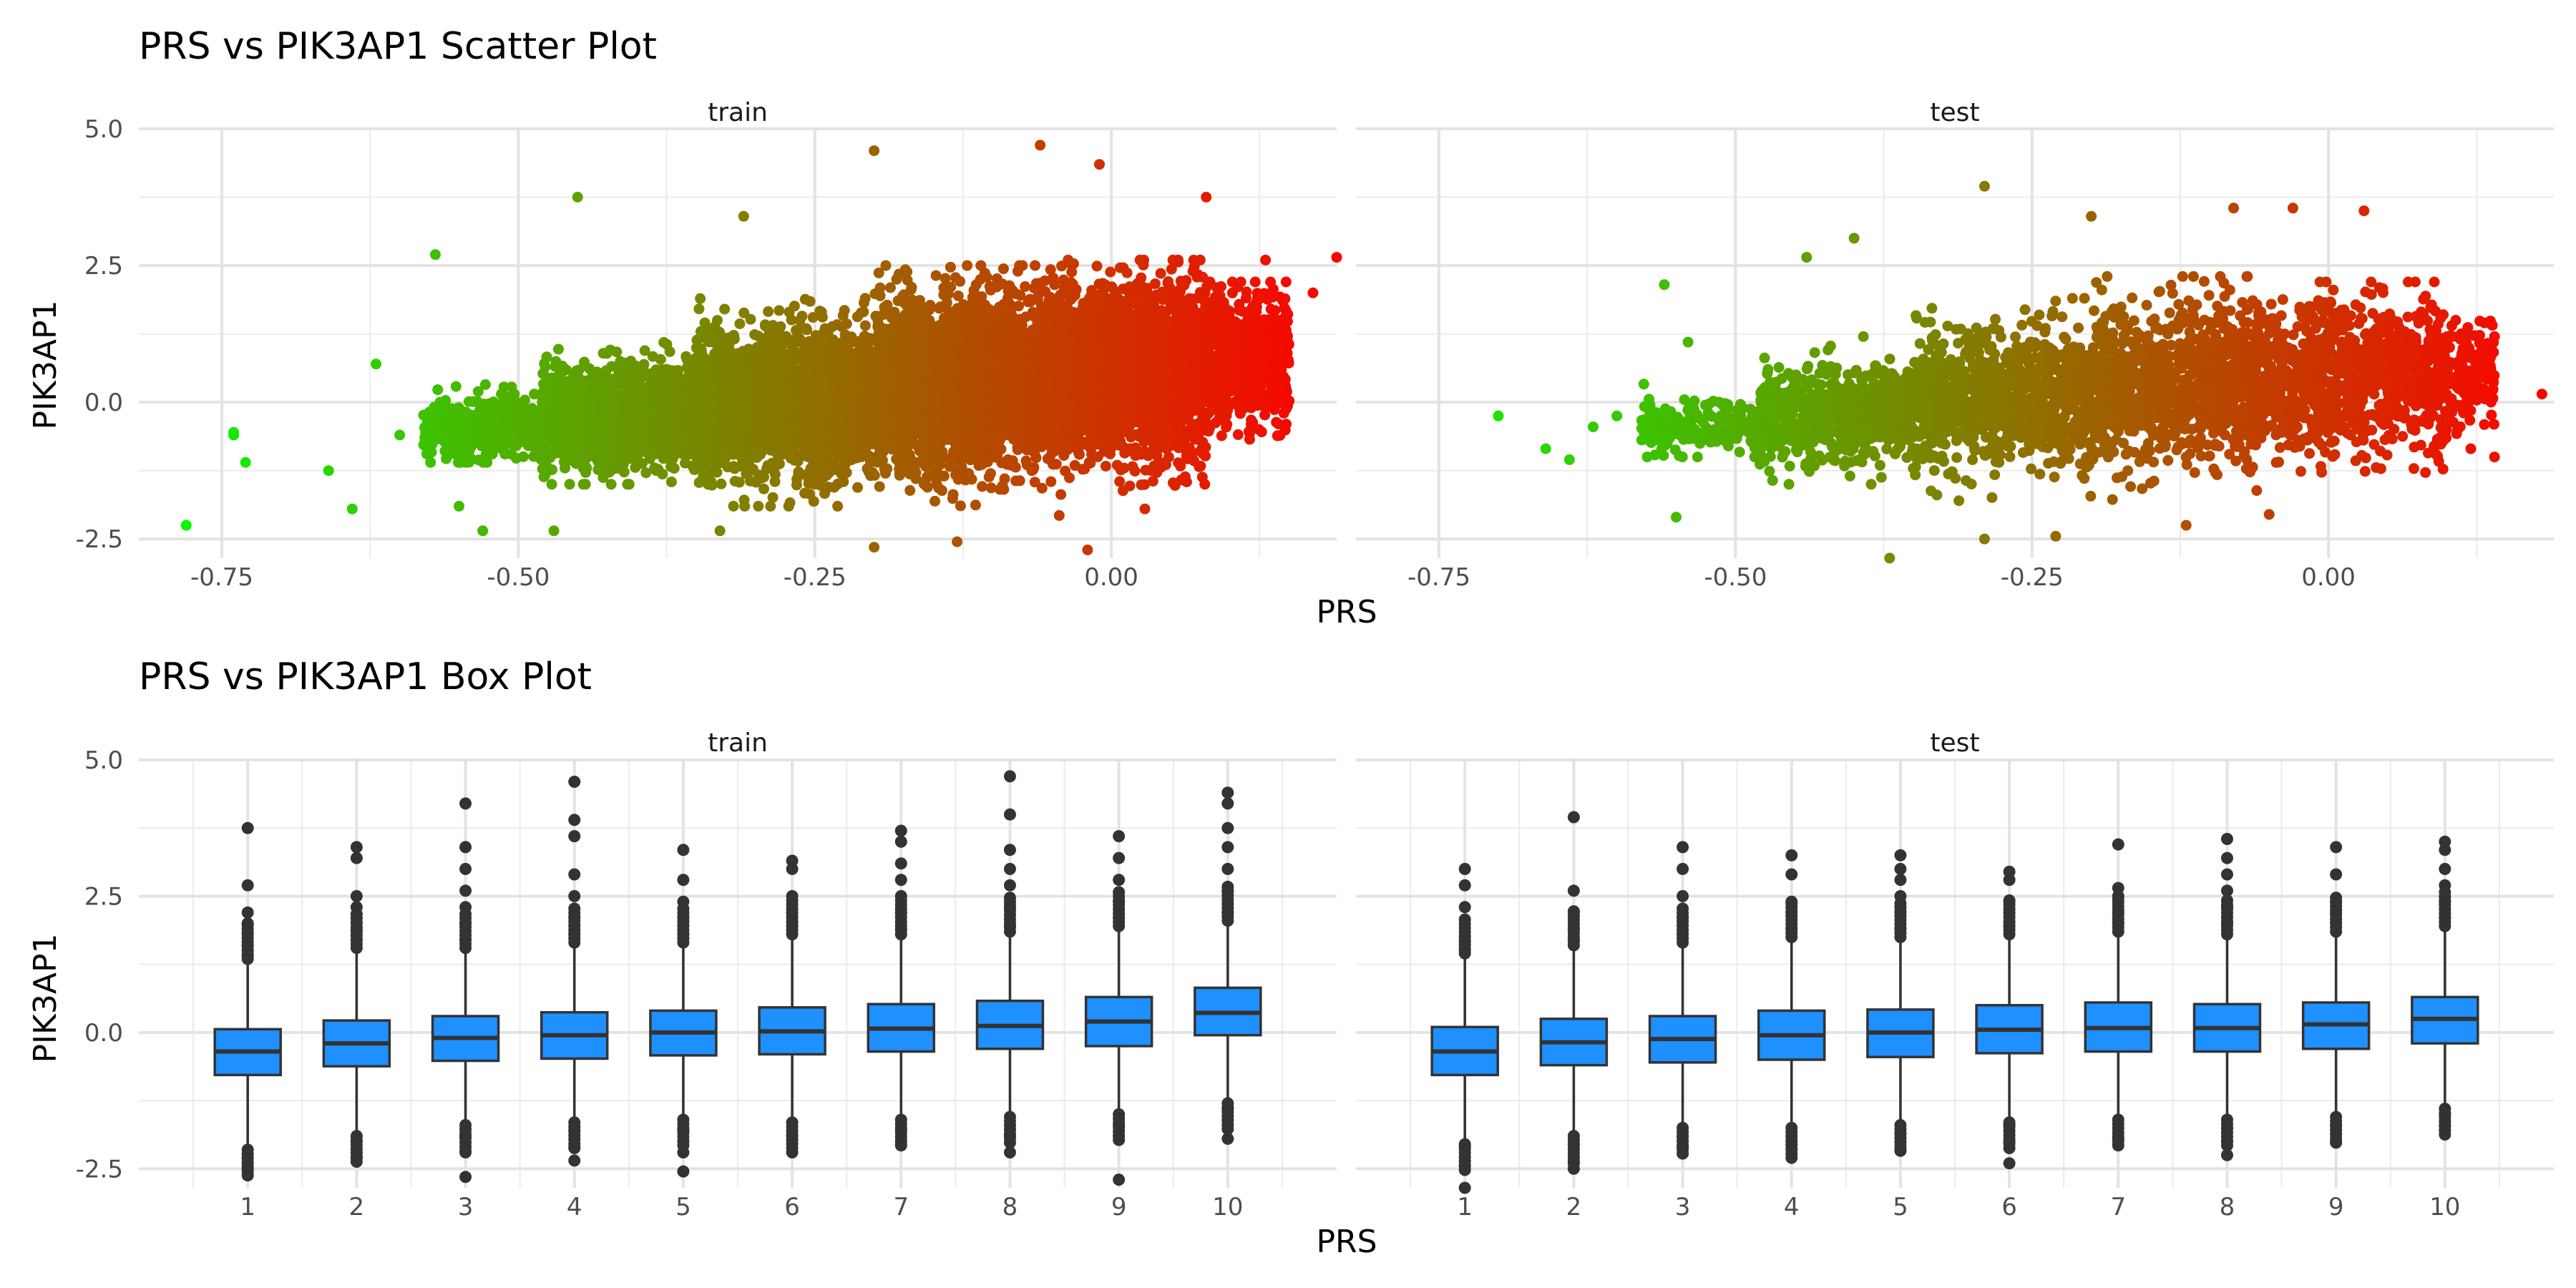 Image resolution: width=2576 pixels, height=1288 pixels. What do you see at coordinates (738, 112) in the screenshot?
I see `scatter-strip-train: train` at bounding box center [738, 112].